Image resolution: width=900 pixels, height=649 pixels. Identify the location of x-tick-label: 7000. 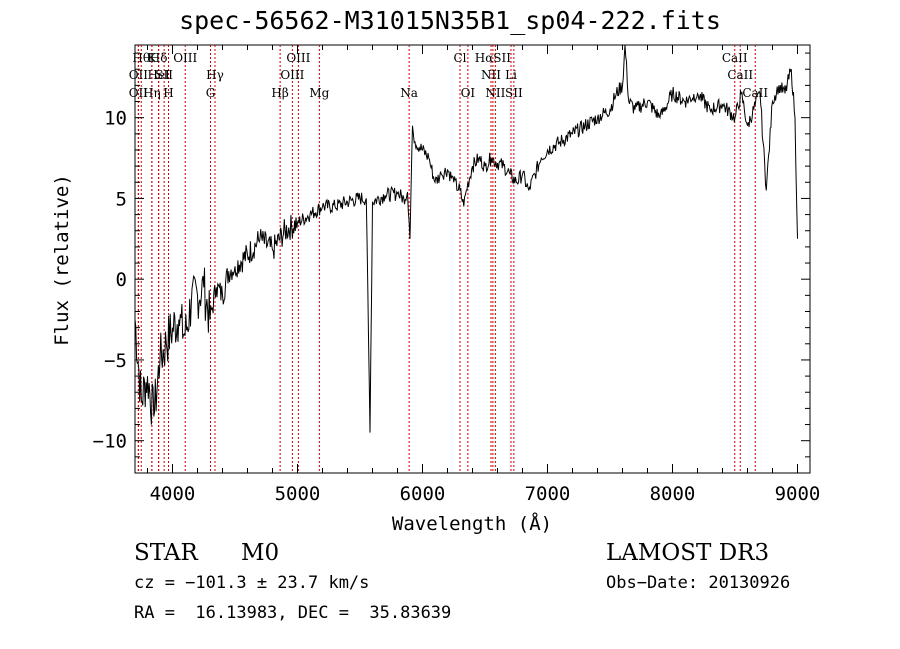
(548, 494).